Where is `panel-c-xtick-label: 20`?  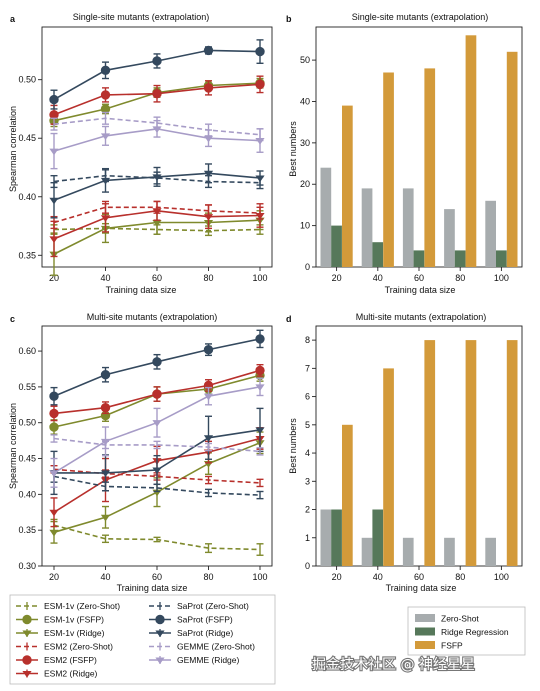
panel-c-xtick-label: 20 is located at coordinates (54, 577).